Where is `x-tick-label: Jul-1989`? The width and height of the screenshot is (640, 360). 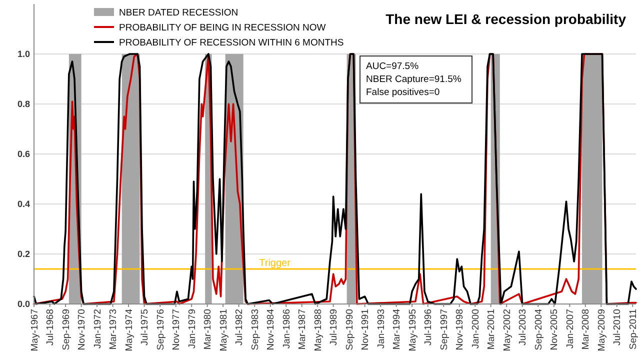 x-tick-label: Jul-1989 is located at coordinates (334, 327).